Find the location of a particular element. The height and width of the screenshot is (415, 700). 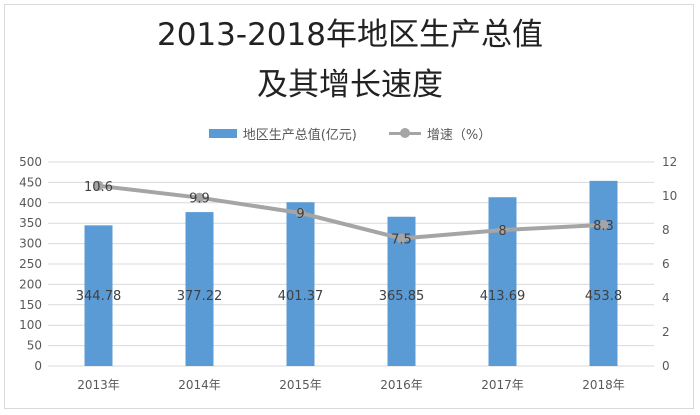

x-tick-label: 2018年 is located at coordinates (603, 385).